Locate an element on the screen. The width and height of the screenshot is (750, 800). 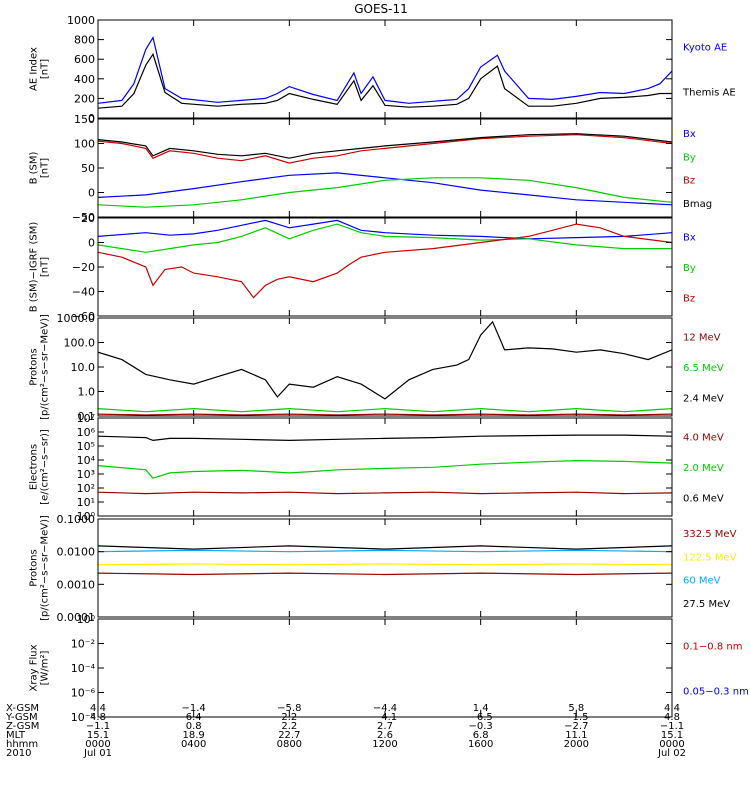
orbit-cell: 4.4 is located at coordinates (672, 708).